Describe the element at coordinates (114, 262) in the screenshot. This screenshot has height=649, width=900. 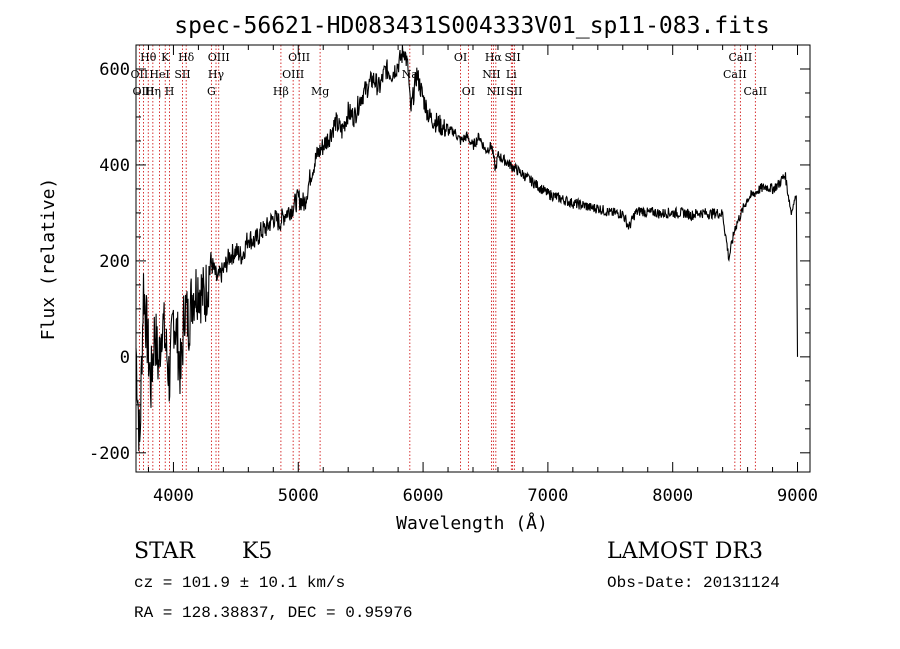
I see `y-tick-label: 200` at that location.